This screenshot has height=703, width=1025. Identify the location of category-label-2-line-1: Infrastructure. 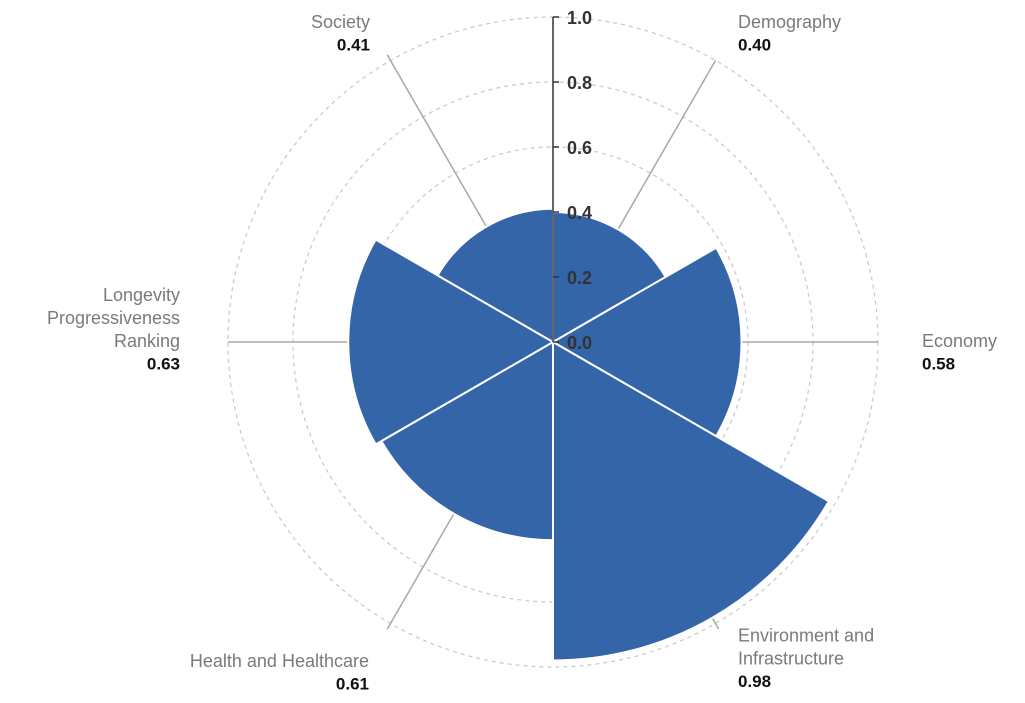
(791, 658).